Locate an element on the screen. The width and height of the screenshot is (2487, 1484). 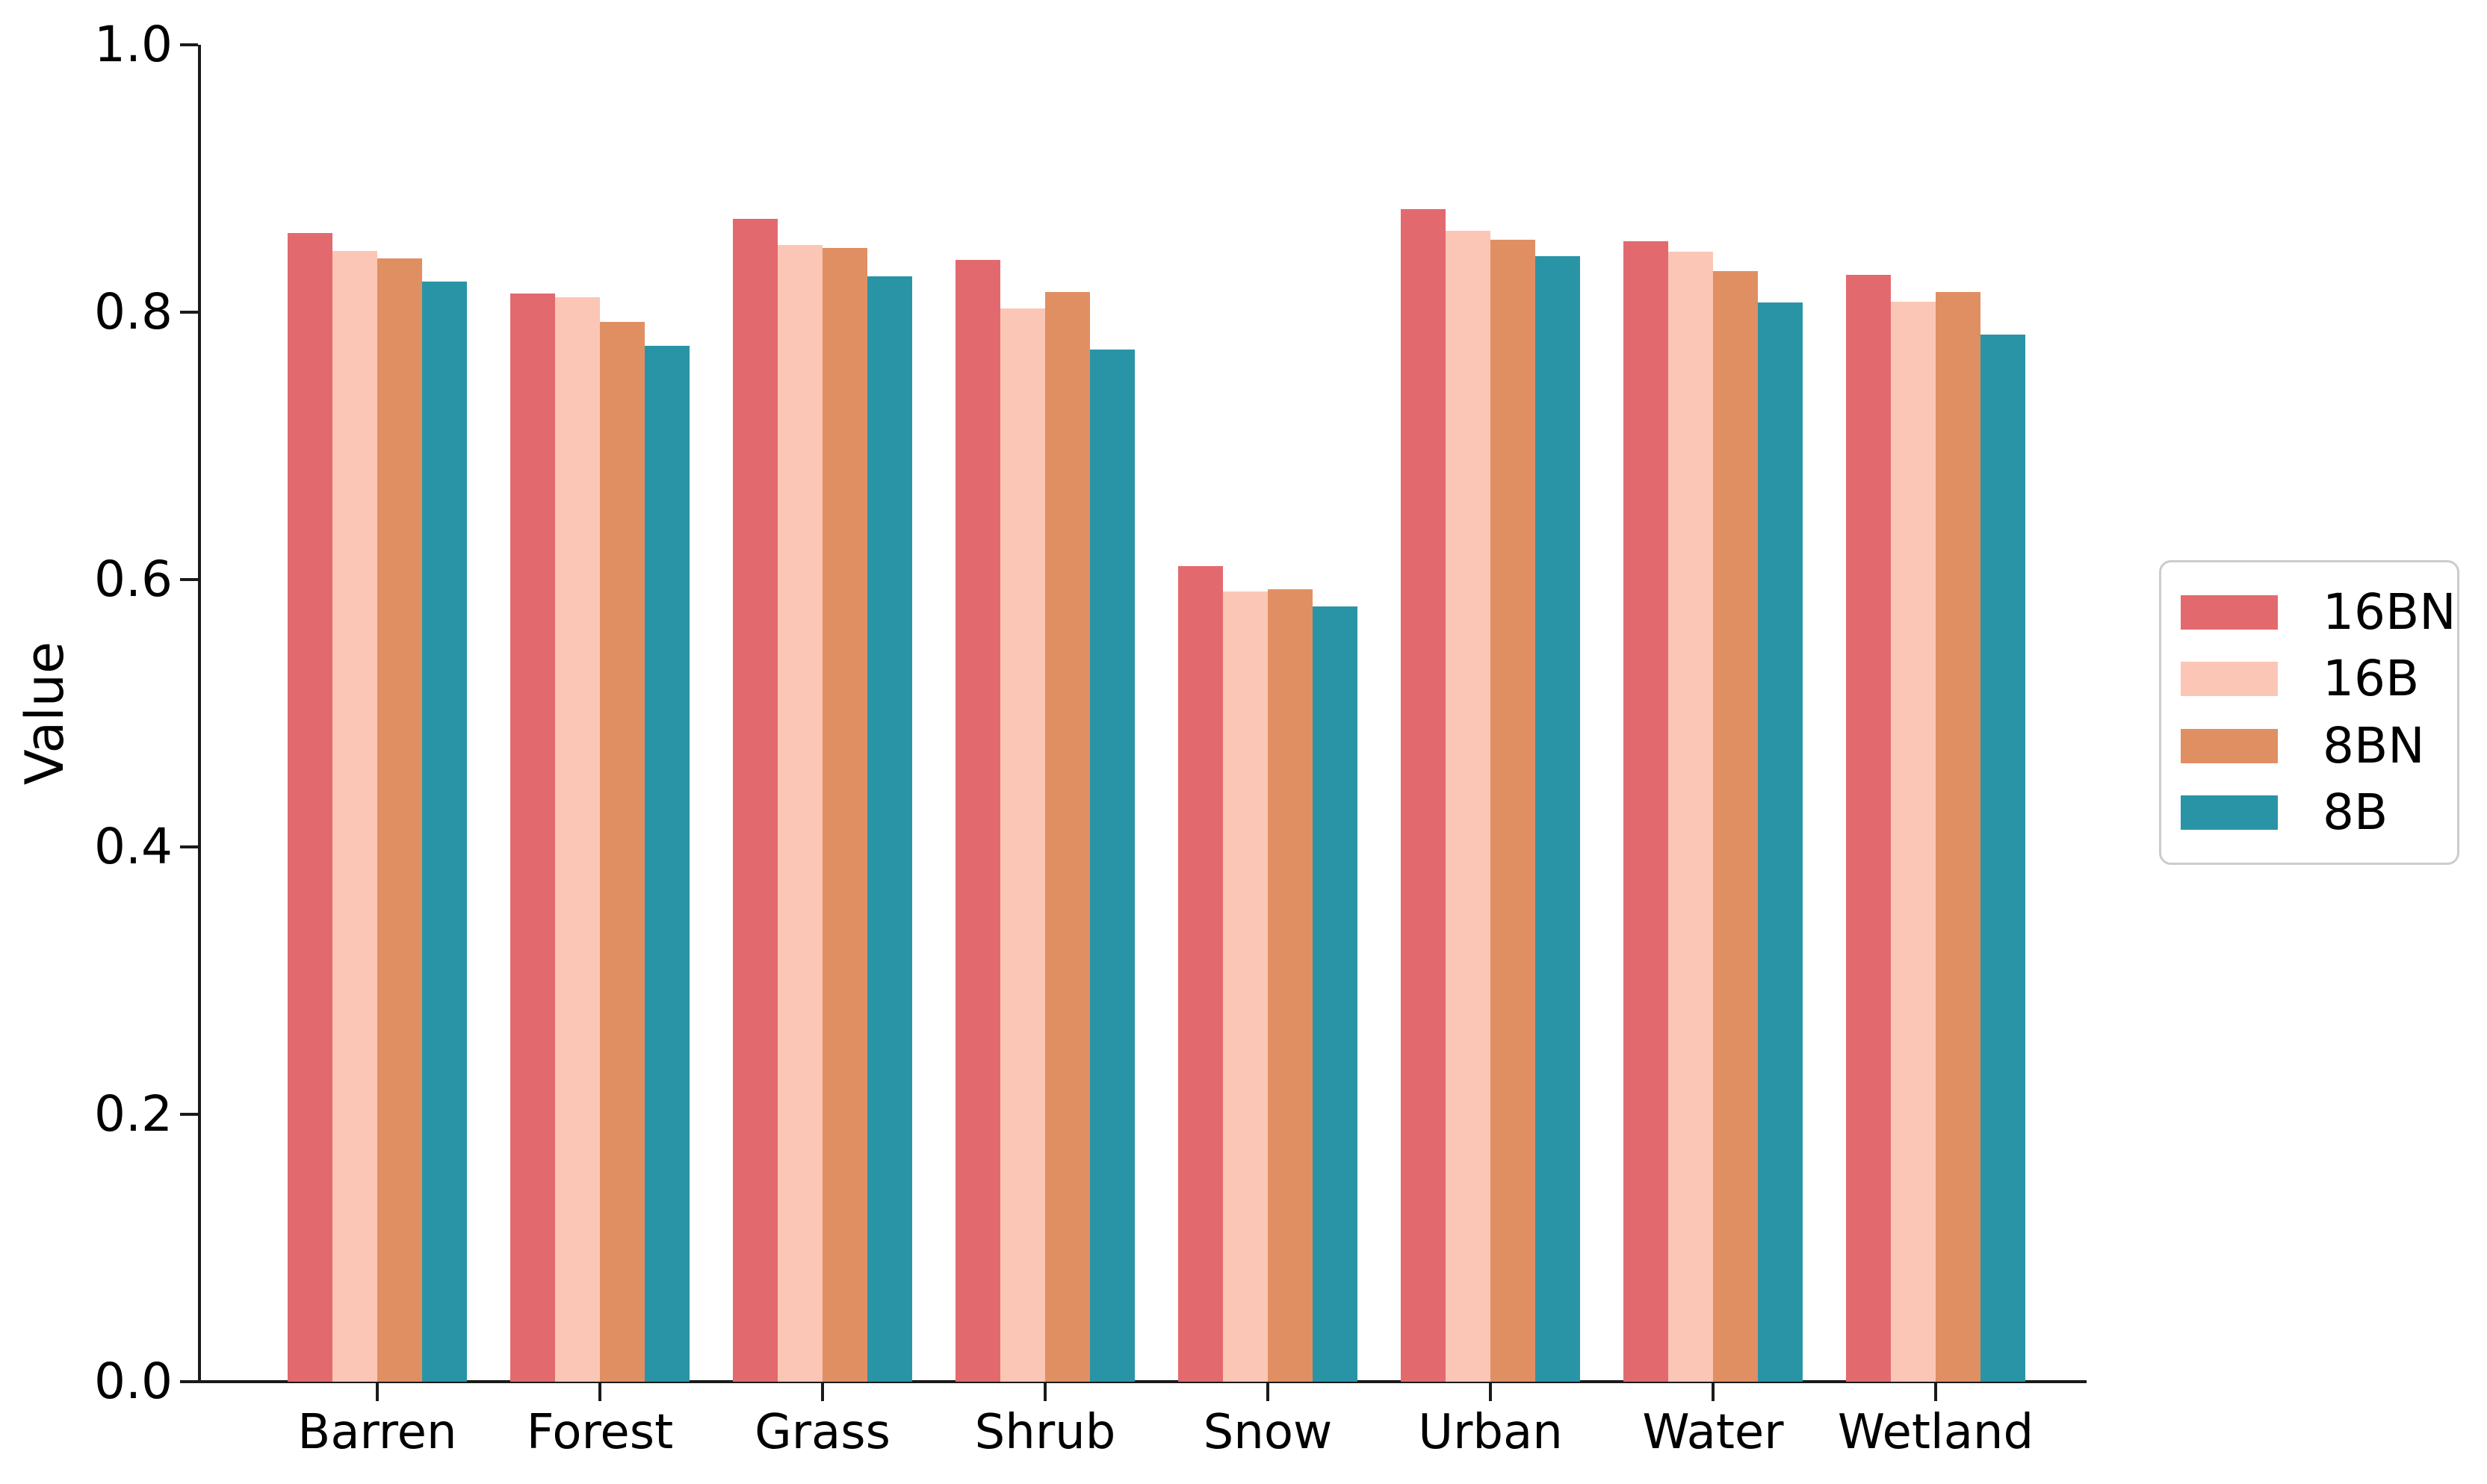
x-tick-label: Shrub is located at coordinates (1045, 1433).